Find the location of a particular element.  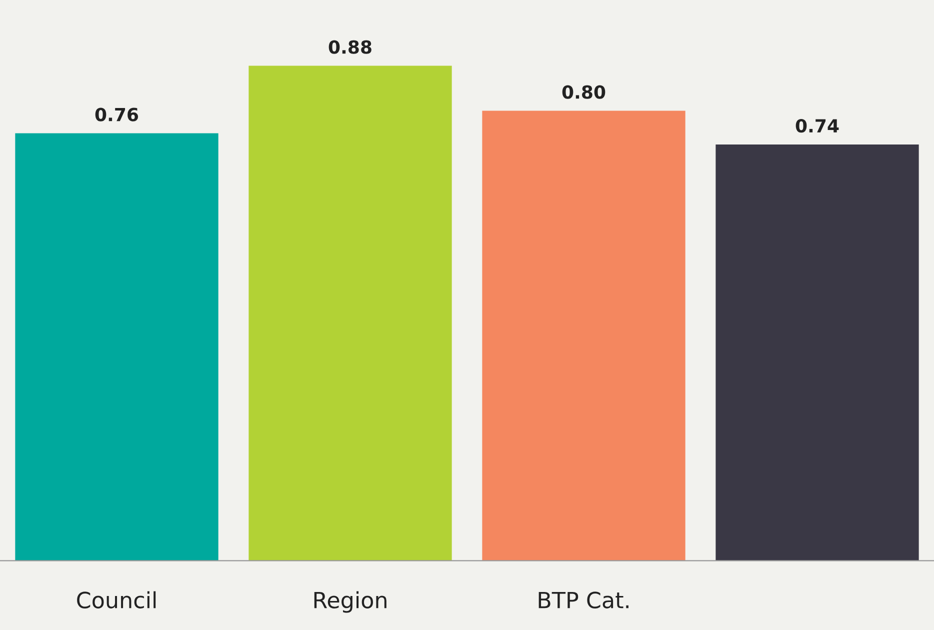

data-label: 0.76 is located at coordinates (116, 115).